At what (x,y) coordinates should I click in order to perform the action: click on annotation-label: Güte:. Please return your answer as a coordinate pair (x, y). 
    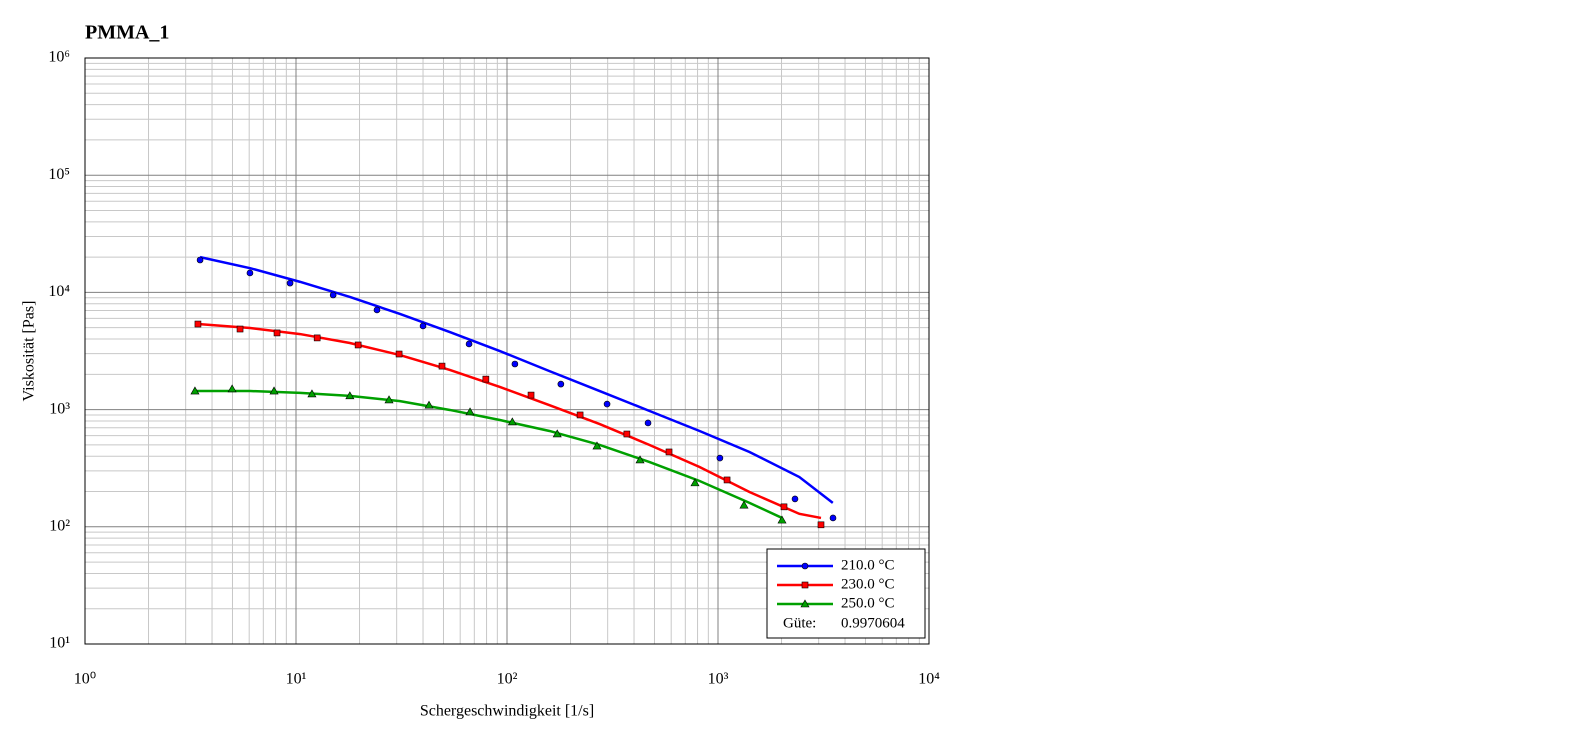
    Looking at the image, I should click on (799, 623).